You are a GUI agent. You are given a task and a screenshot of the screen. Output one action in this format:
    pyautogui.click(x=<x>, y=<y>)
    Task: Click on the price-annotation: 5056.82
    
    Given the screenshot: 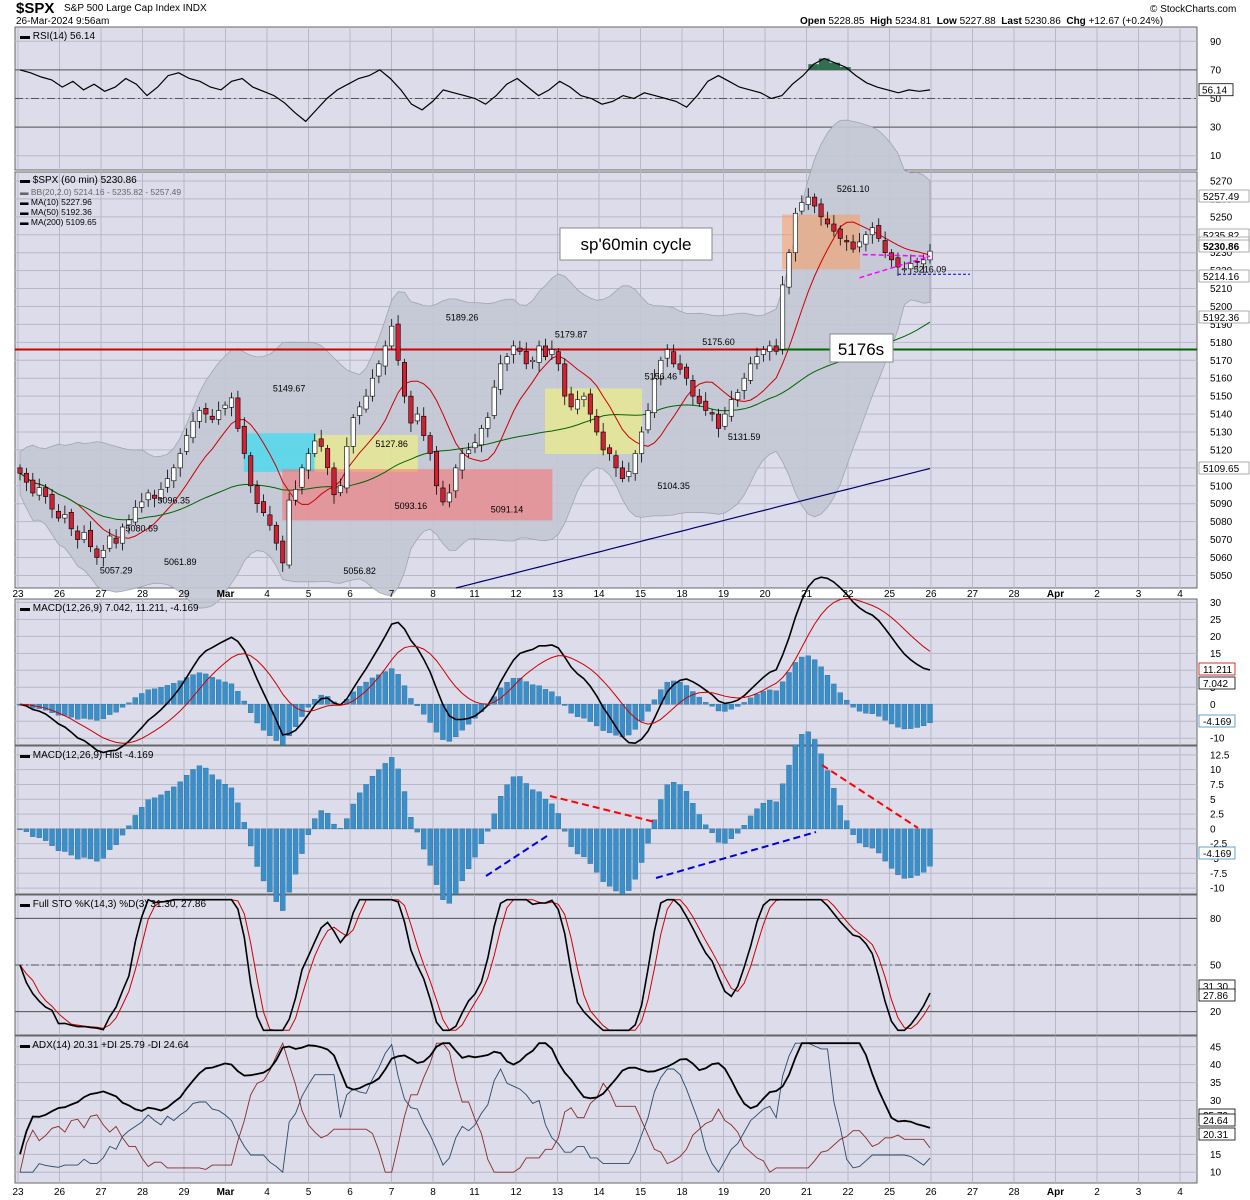 What is the action you would take?
    pyautogui.click(x=359, y=571)
    